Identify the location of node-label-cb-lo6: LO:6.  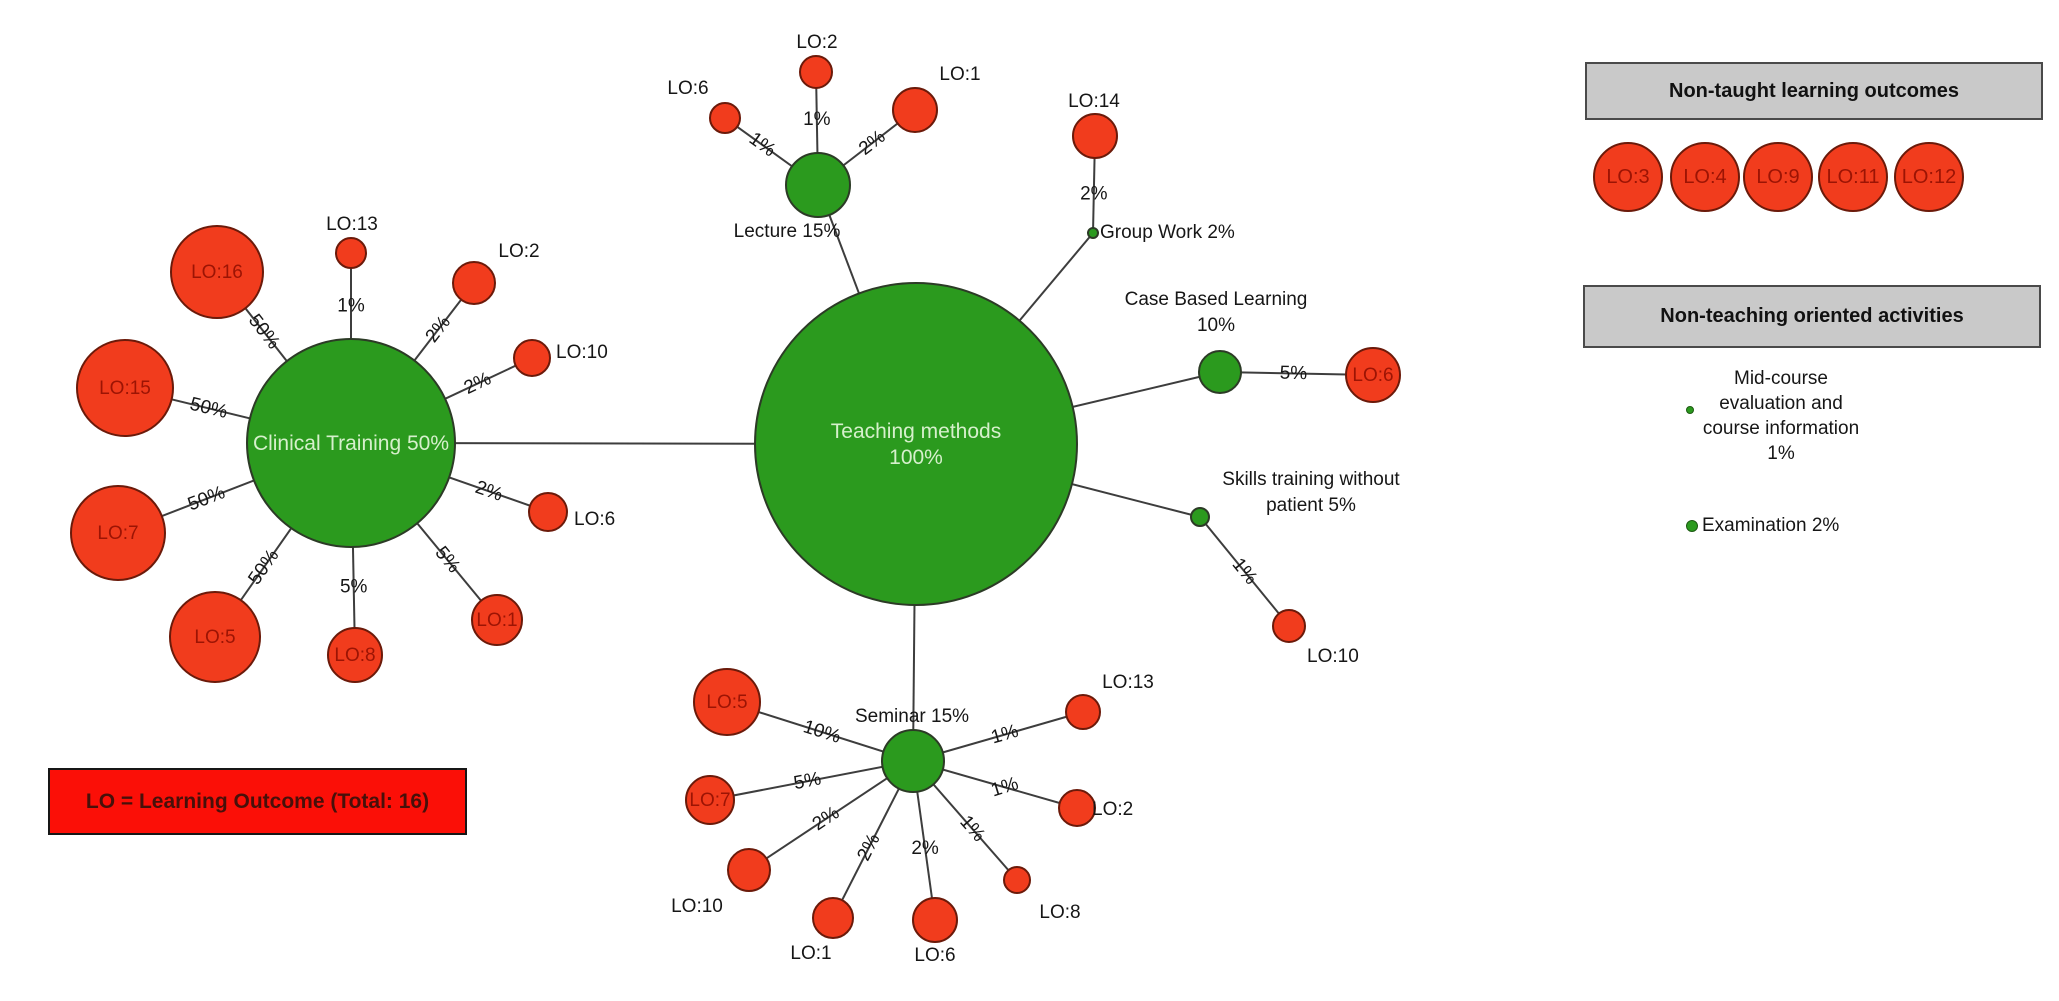
(1372, 375).